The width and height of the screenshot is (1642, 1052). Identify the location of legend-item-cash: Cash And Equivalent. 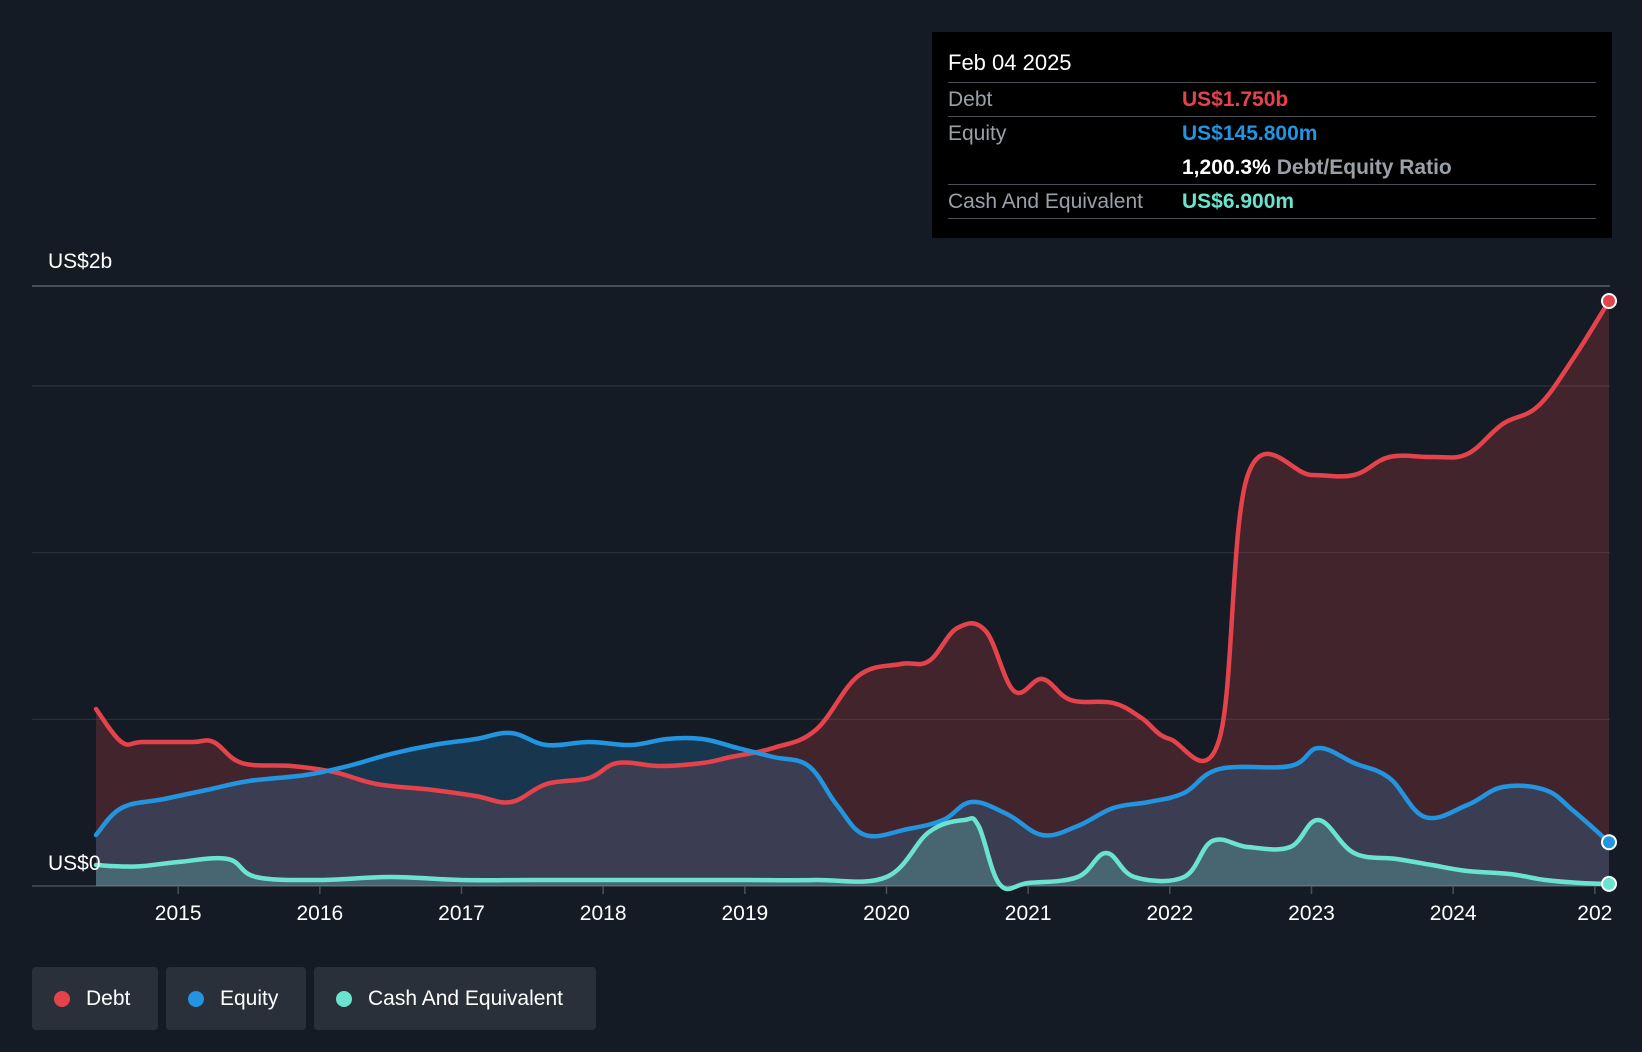
(455, 998).